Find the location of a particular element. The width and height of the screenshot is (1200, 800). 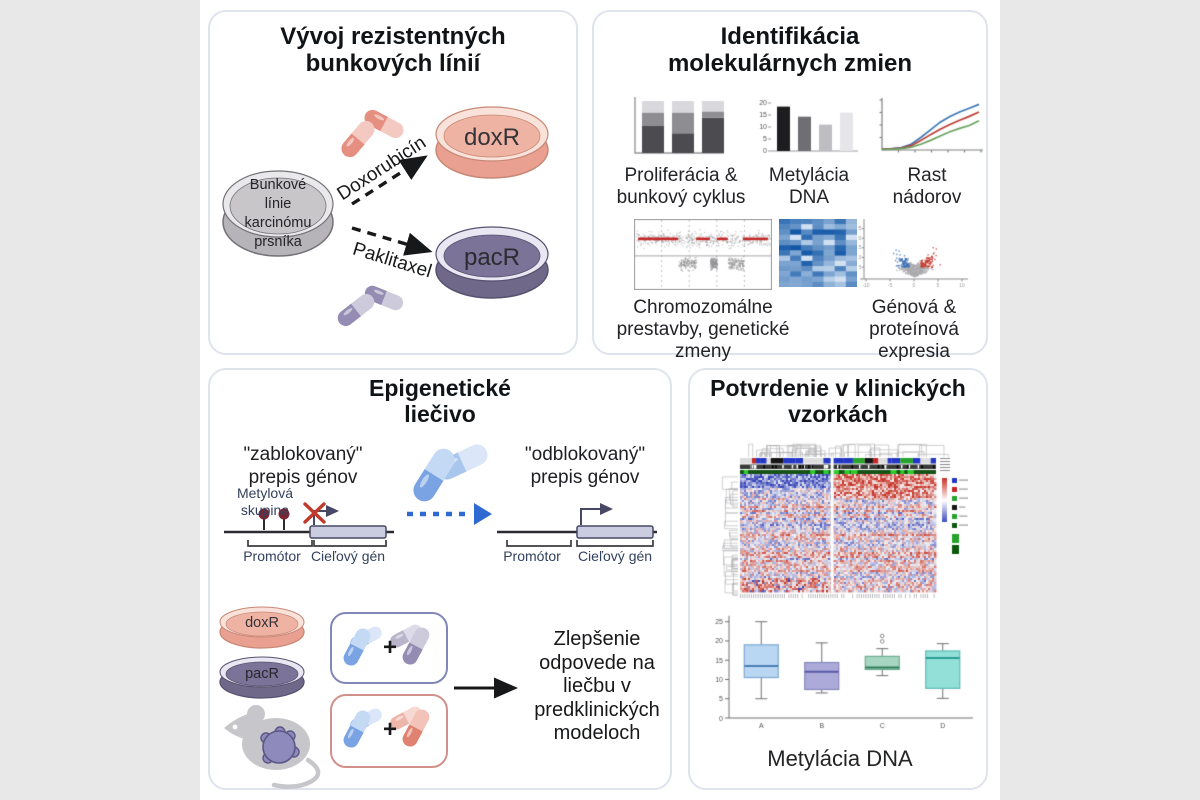

plus-sign-1: + is located at coordinates (389, 647).